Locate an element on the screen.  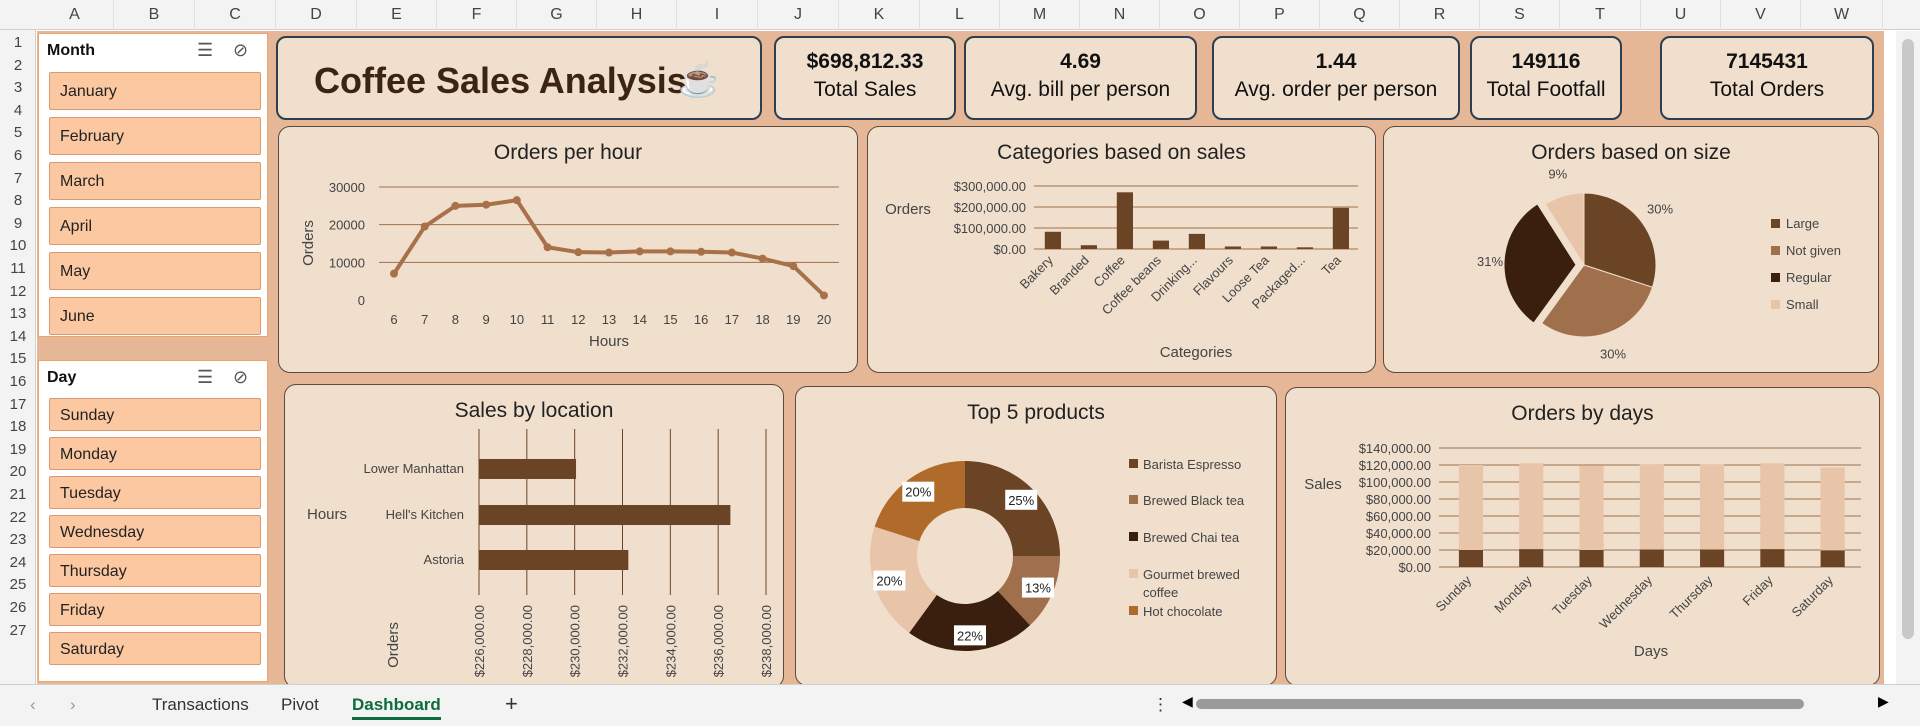
slicer-item: Saturday is located at coordinates (155, 648).